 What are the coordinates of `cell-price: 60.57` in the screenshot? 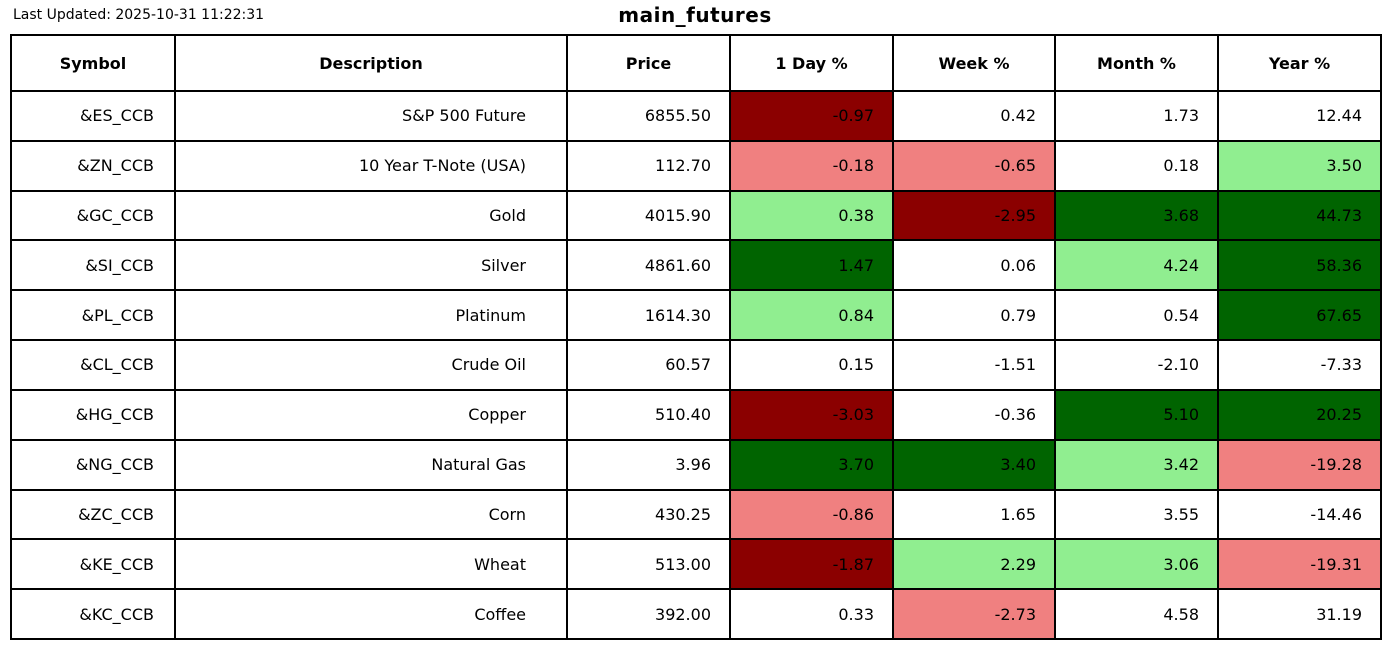 It's located at (648, 365).